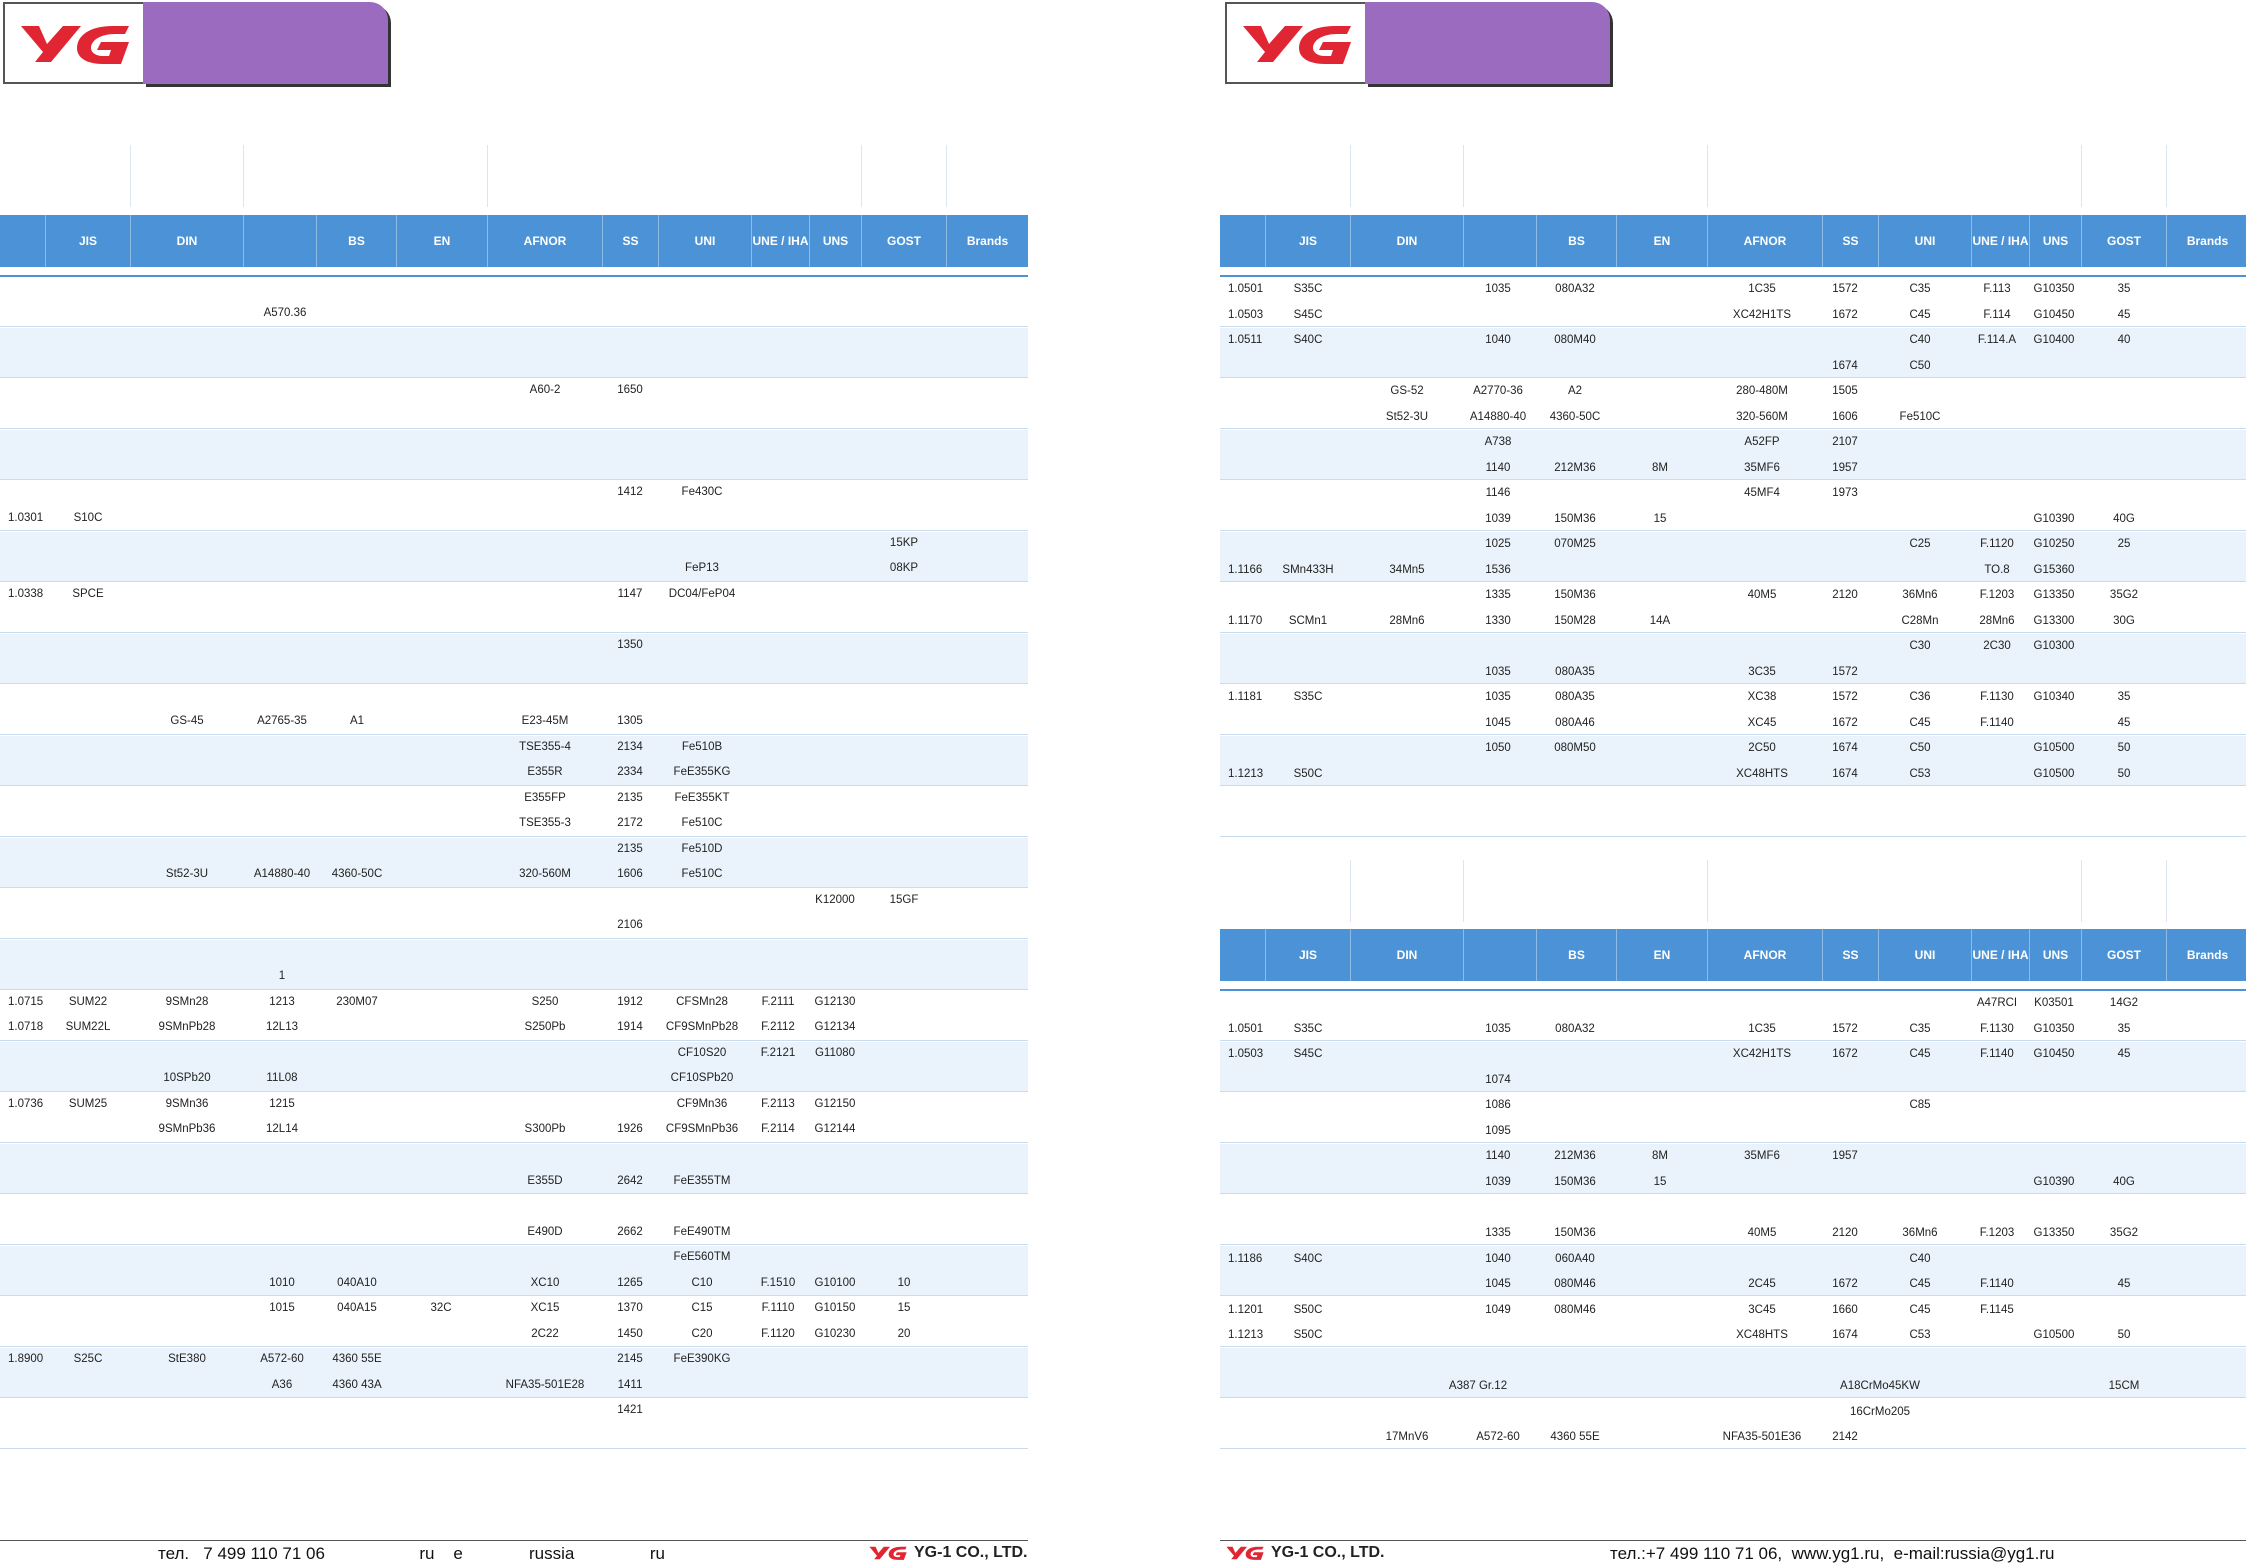 This screenshot has width=2246, height=1566. Describe the element at coordinates (1246, 315) in the screenshot. I see `table-cell: 1.0503` at that location.